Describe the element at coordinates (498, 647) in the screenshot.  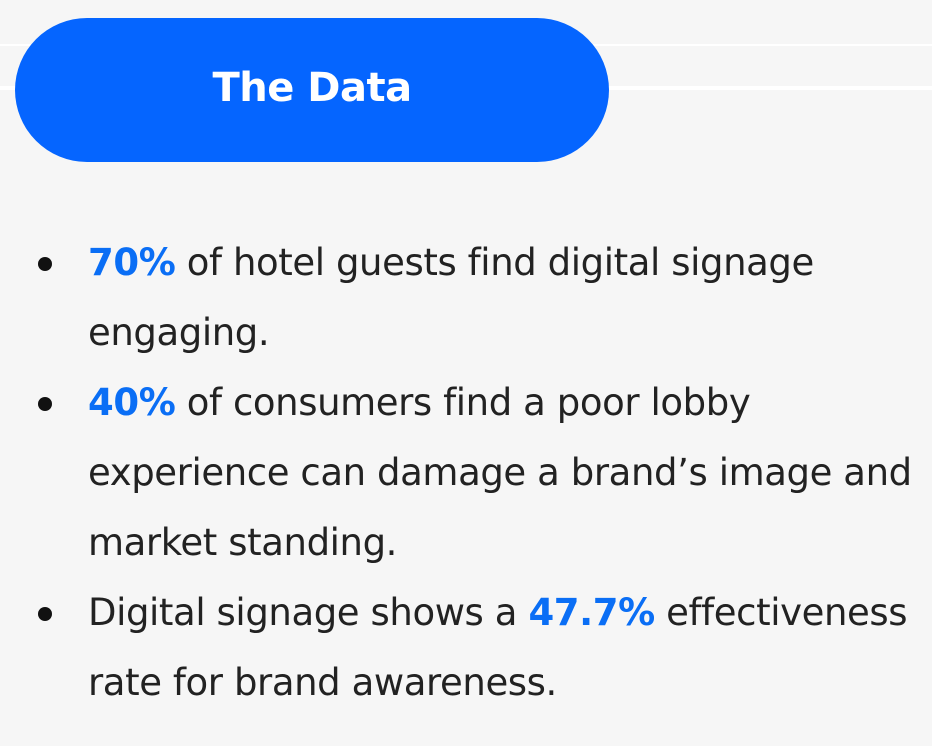
I see `item-text-after: effectiveness rate for brand awareness.` at that location.